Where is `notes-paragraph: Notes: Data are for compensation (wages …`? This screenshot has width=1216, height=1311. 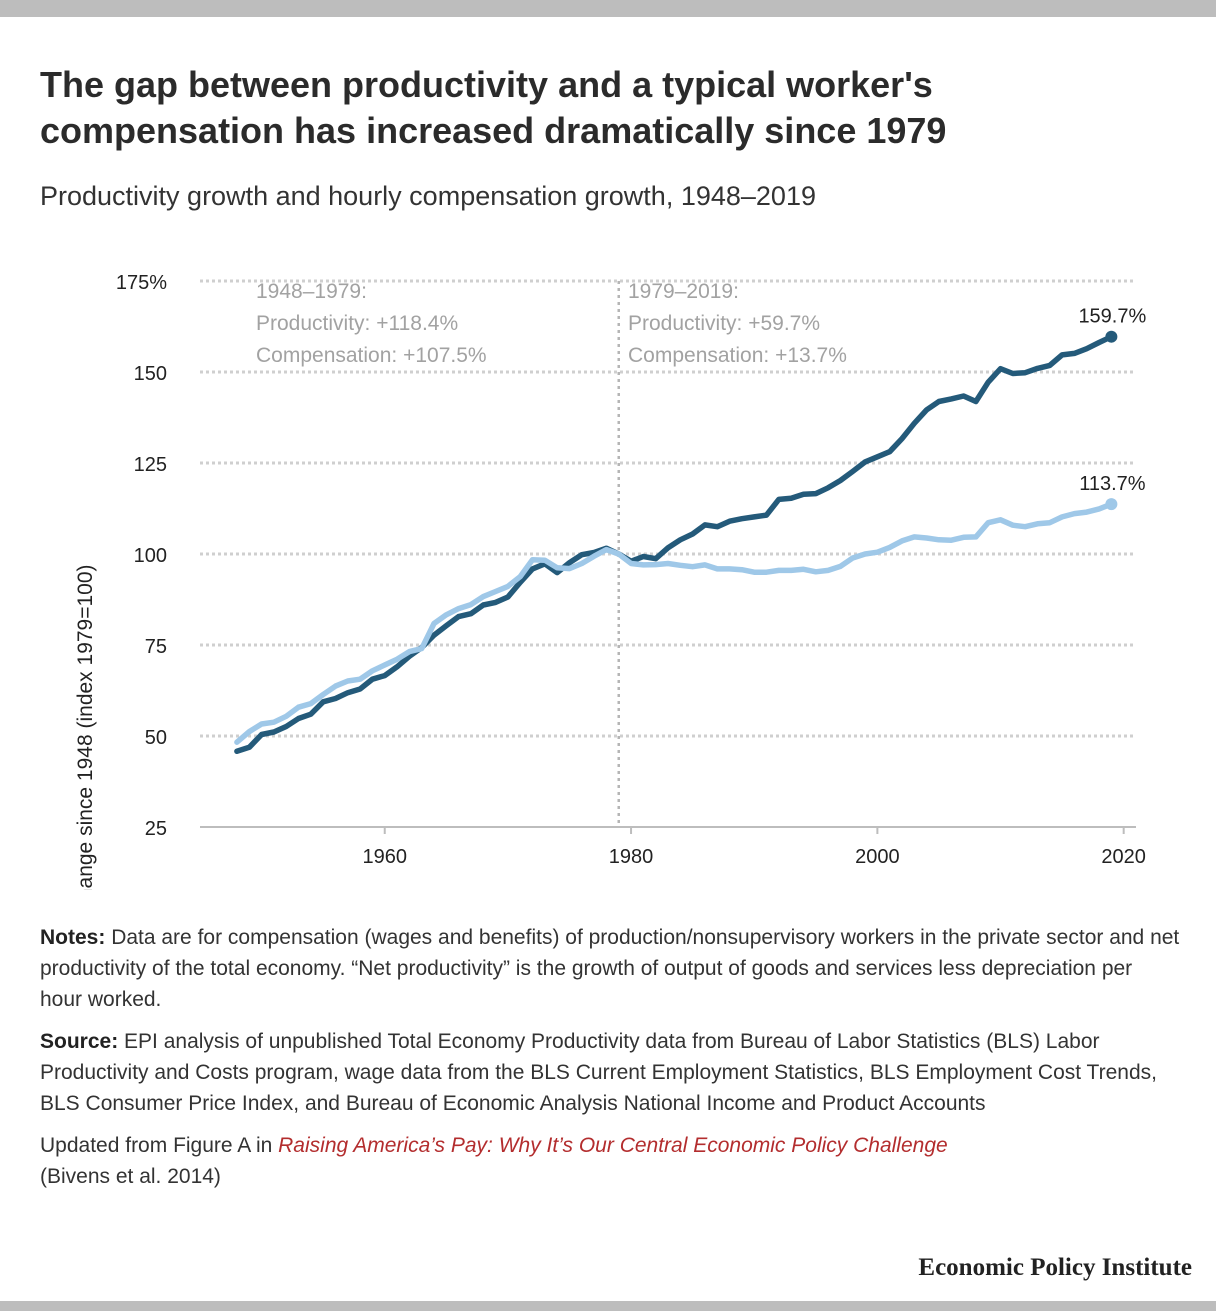
notes-paragraph: Notes: Data are for compensation (wages … is located at coordinates (610, 968).